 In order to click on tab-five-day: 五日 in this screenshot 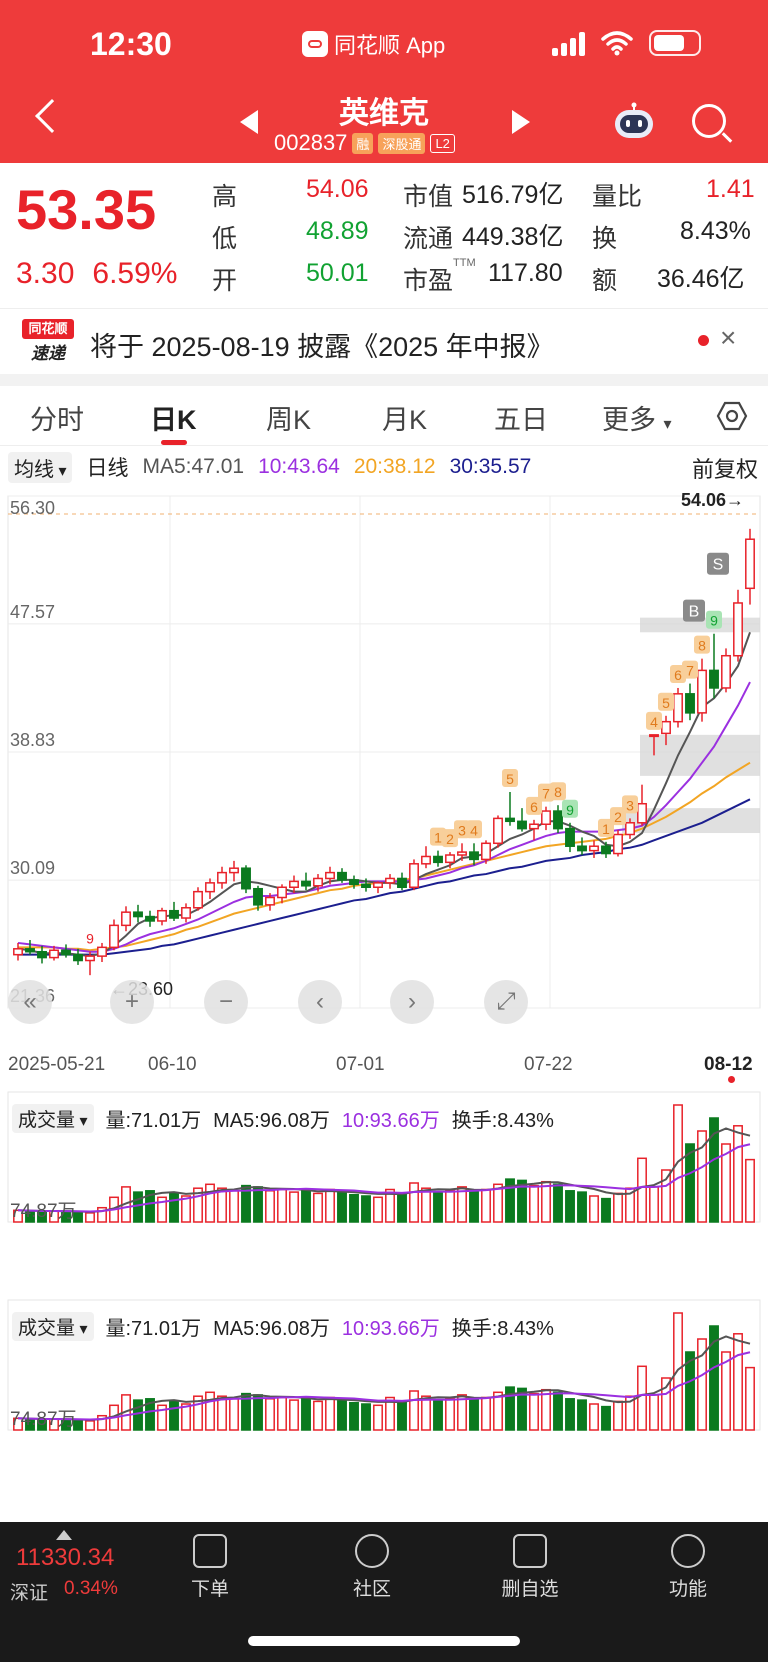, I will do `click(521, 420)`.